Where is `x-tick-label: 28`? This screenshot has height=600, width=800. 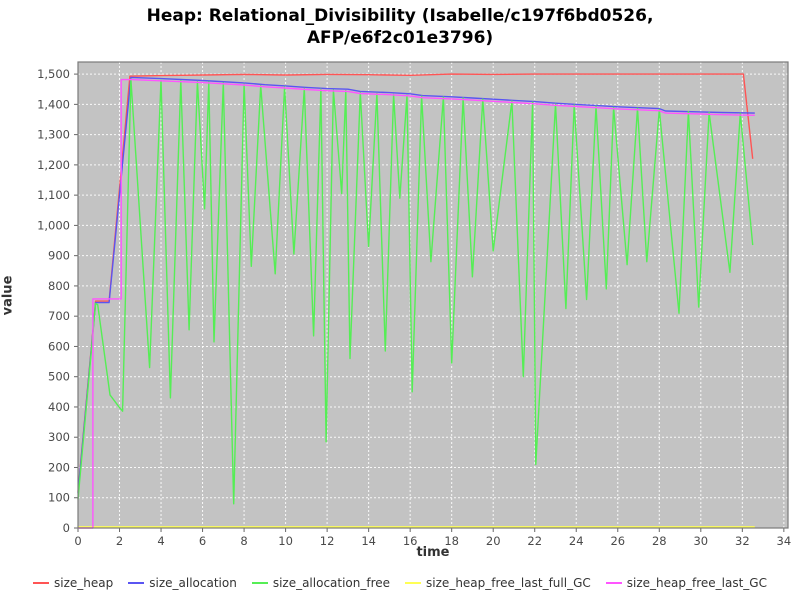
x-tick-label: 28 is located at coordinates (659, 541).